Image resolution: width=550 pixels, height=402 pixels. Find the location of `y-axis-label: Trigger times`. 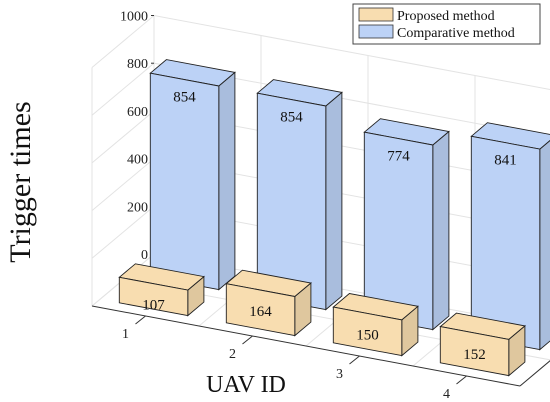

y-axis-label: Trigger times is located at coordinates (20, 181).